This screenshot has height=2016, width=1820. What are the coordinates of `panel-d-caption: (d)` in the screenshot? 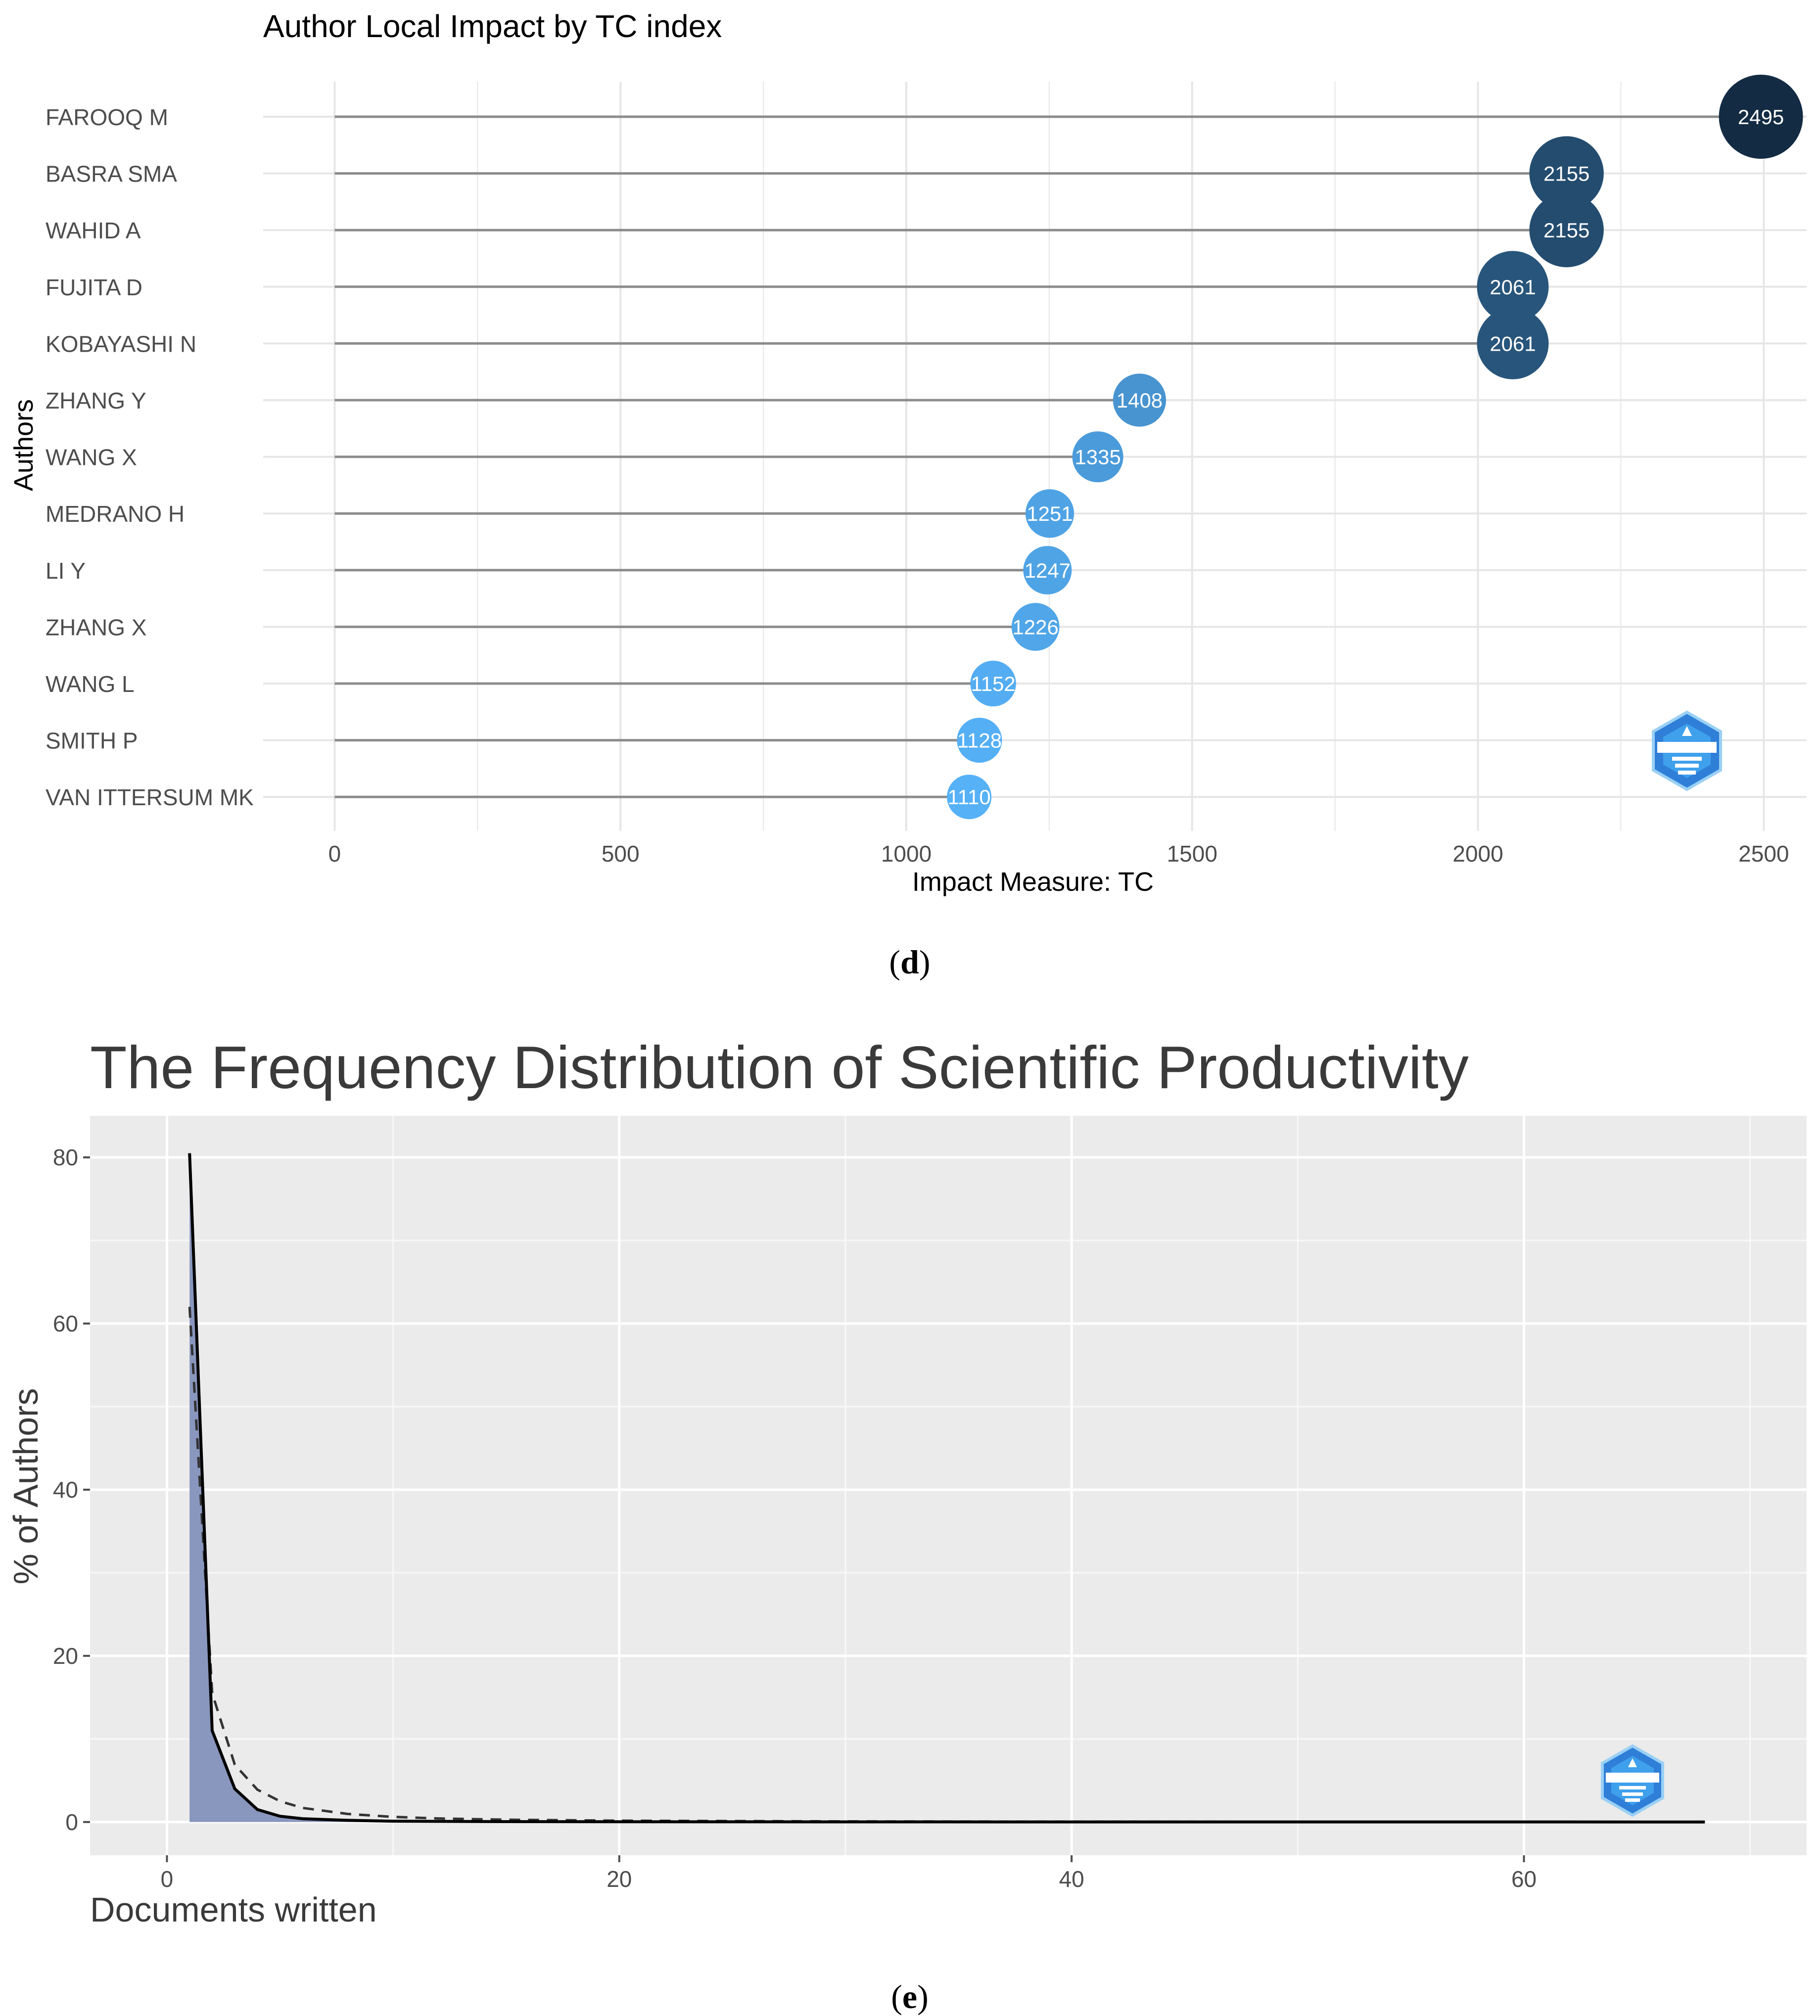 It's located at (909, 962).